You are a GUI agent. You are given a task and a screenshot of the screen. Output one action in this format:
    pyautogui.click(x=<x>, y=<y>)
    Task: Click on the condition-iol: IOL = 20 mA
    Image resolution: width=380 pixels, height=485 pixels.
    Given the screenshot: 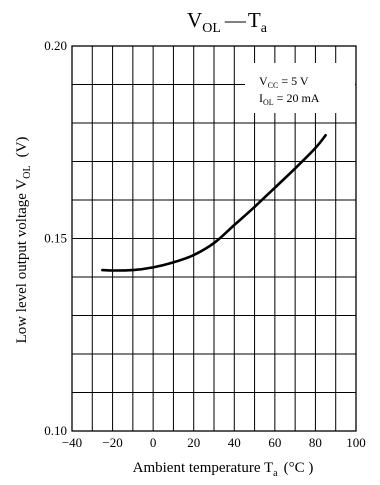 What is the action you would take?
    pyautogui.click(x=289, y=99)
    